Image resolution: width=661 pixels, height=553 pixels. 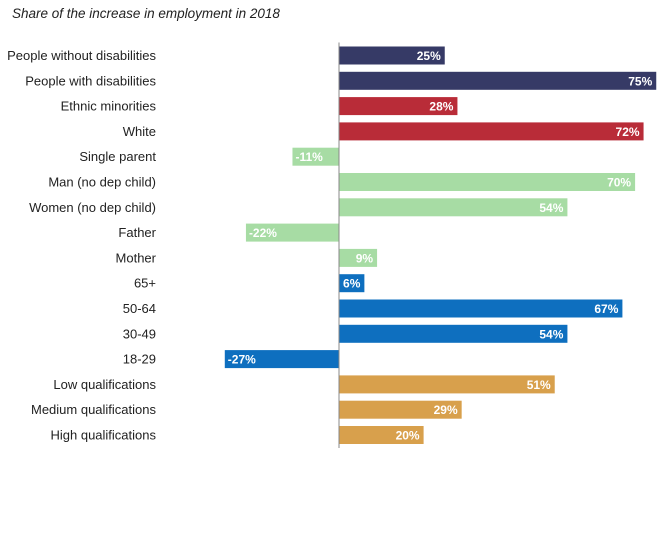 What do you see at coordinates (453, 207) in the screenshot?
I see `bar-women-no-dep-child` at bounding box center [453, 207].